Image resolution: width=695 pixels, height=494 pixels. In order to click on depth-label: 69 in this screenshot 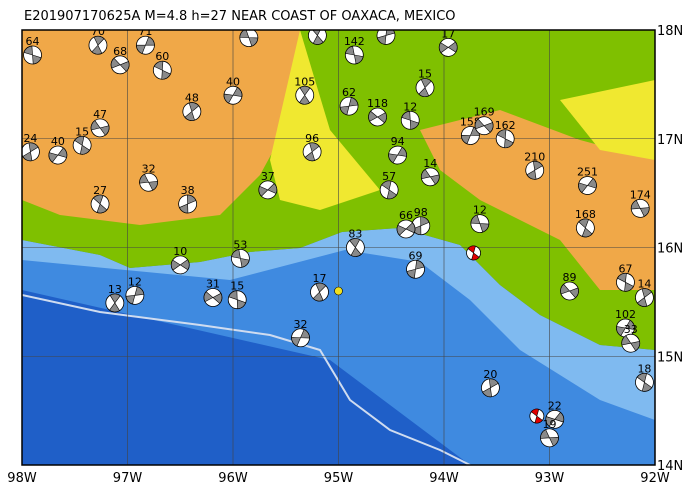, I will do `click(416, 255)`.